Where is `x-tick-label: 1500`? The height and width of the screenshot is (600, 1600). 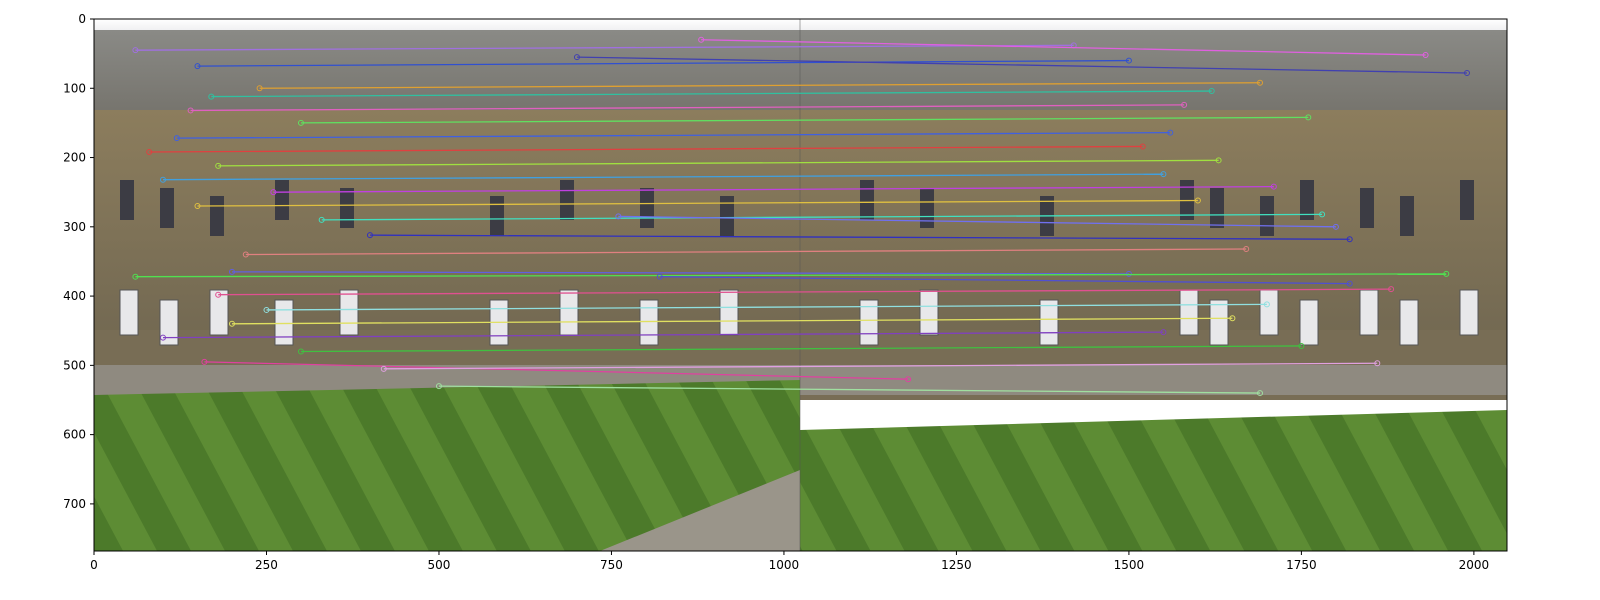 x-tick-label: 1500 is located at coordinates (1129, 565).